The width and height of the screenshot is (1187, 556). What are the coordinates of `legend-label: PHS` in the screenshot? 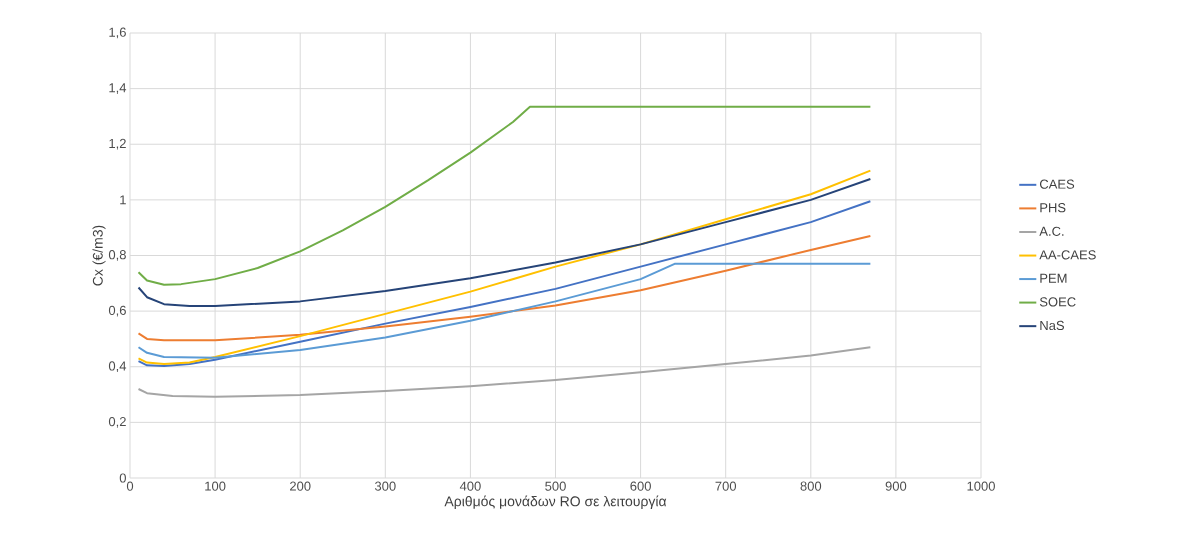 It's located at (1053, 208).